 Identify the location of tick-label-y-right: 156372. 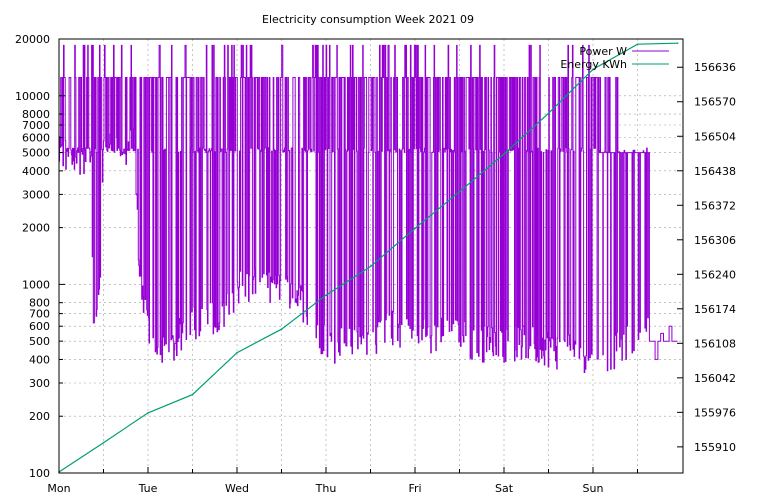
(715, 205).